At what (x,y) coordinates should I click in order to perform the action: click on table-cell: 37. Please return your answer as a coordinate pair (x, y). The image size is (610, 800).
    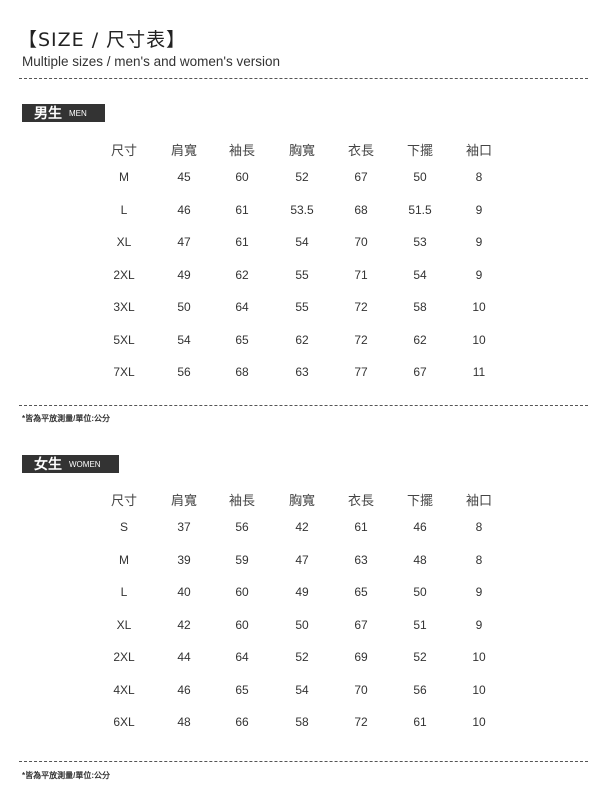
    Looking at the image, I should click on (184, 527).